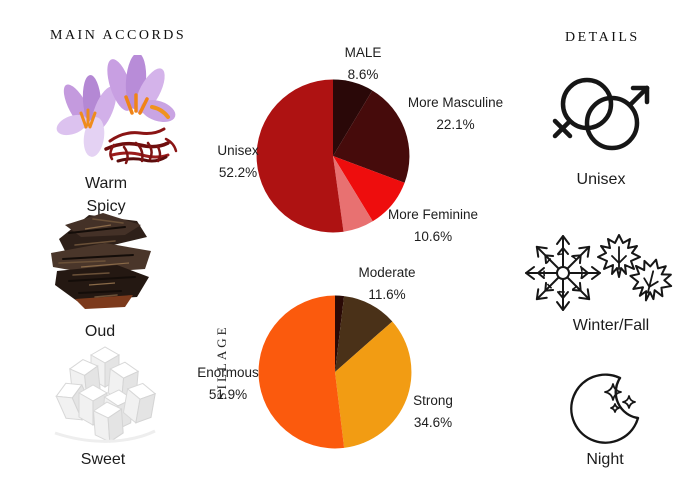 This screenshot has width=700, height=500. Describe the element at coordinates (611, 325) in the screenshot. I see `detail-label-winter-fall: Winter/Fall` at that location.